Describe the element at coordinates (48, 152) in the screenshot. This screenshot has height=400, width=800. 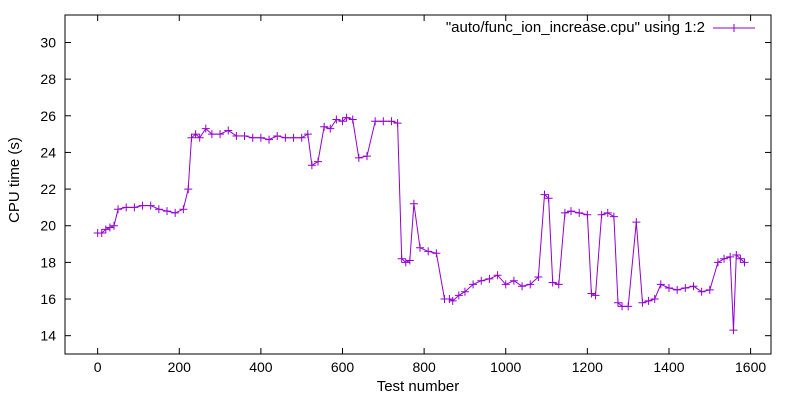
I see `y-tick-label: 24` at that location.